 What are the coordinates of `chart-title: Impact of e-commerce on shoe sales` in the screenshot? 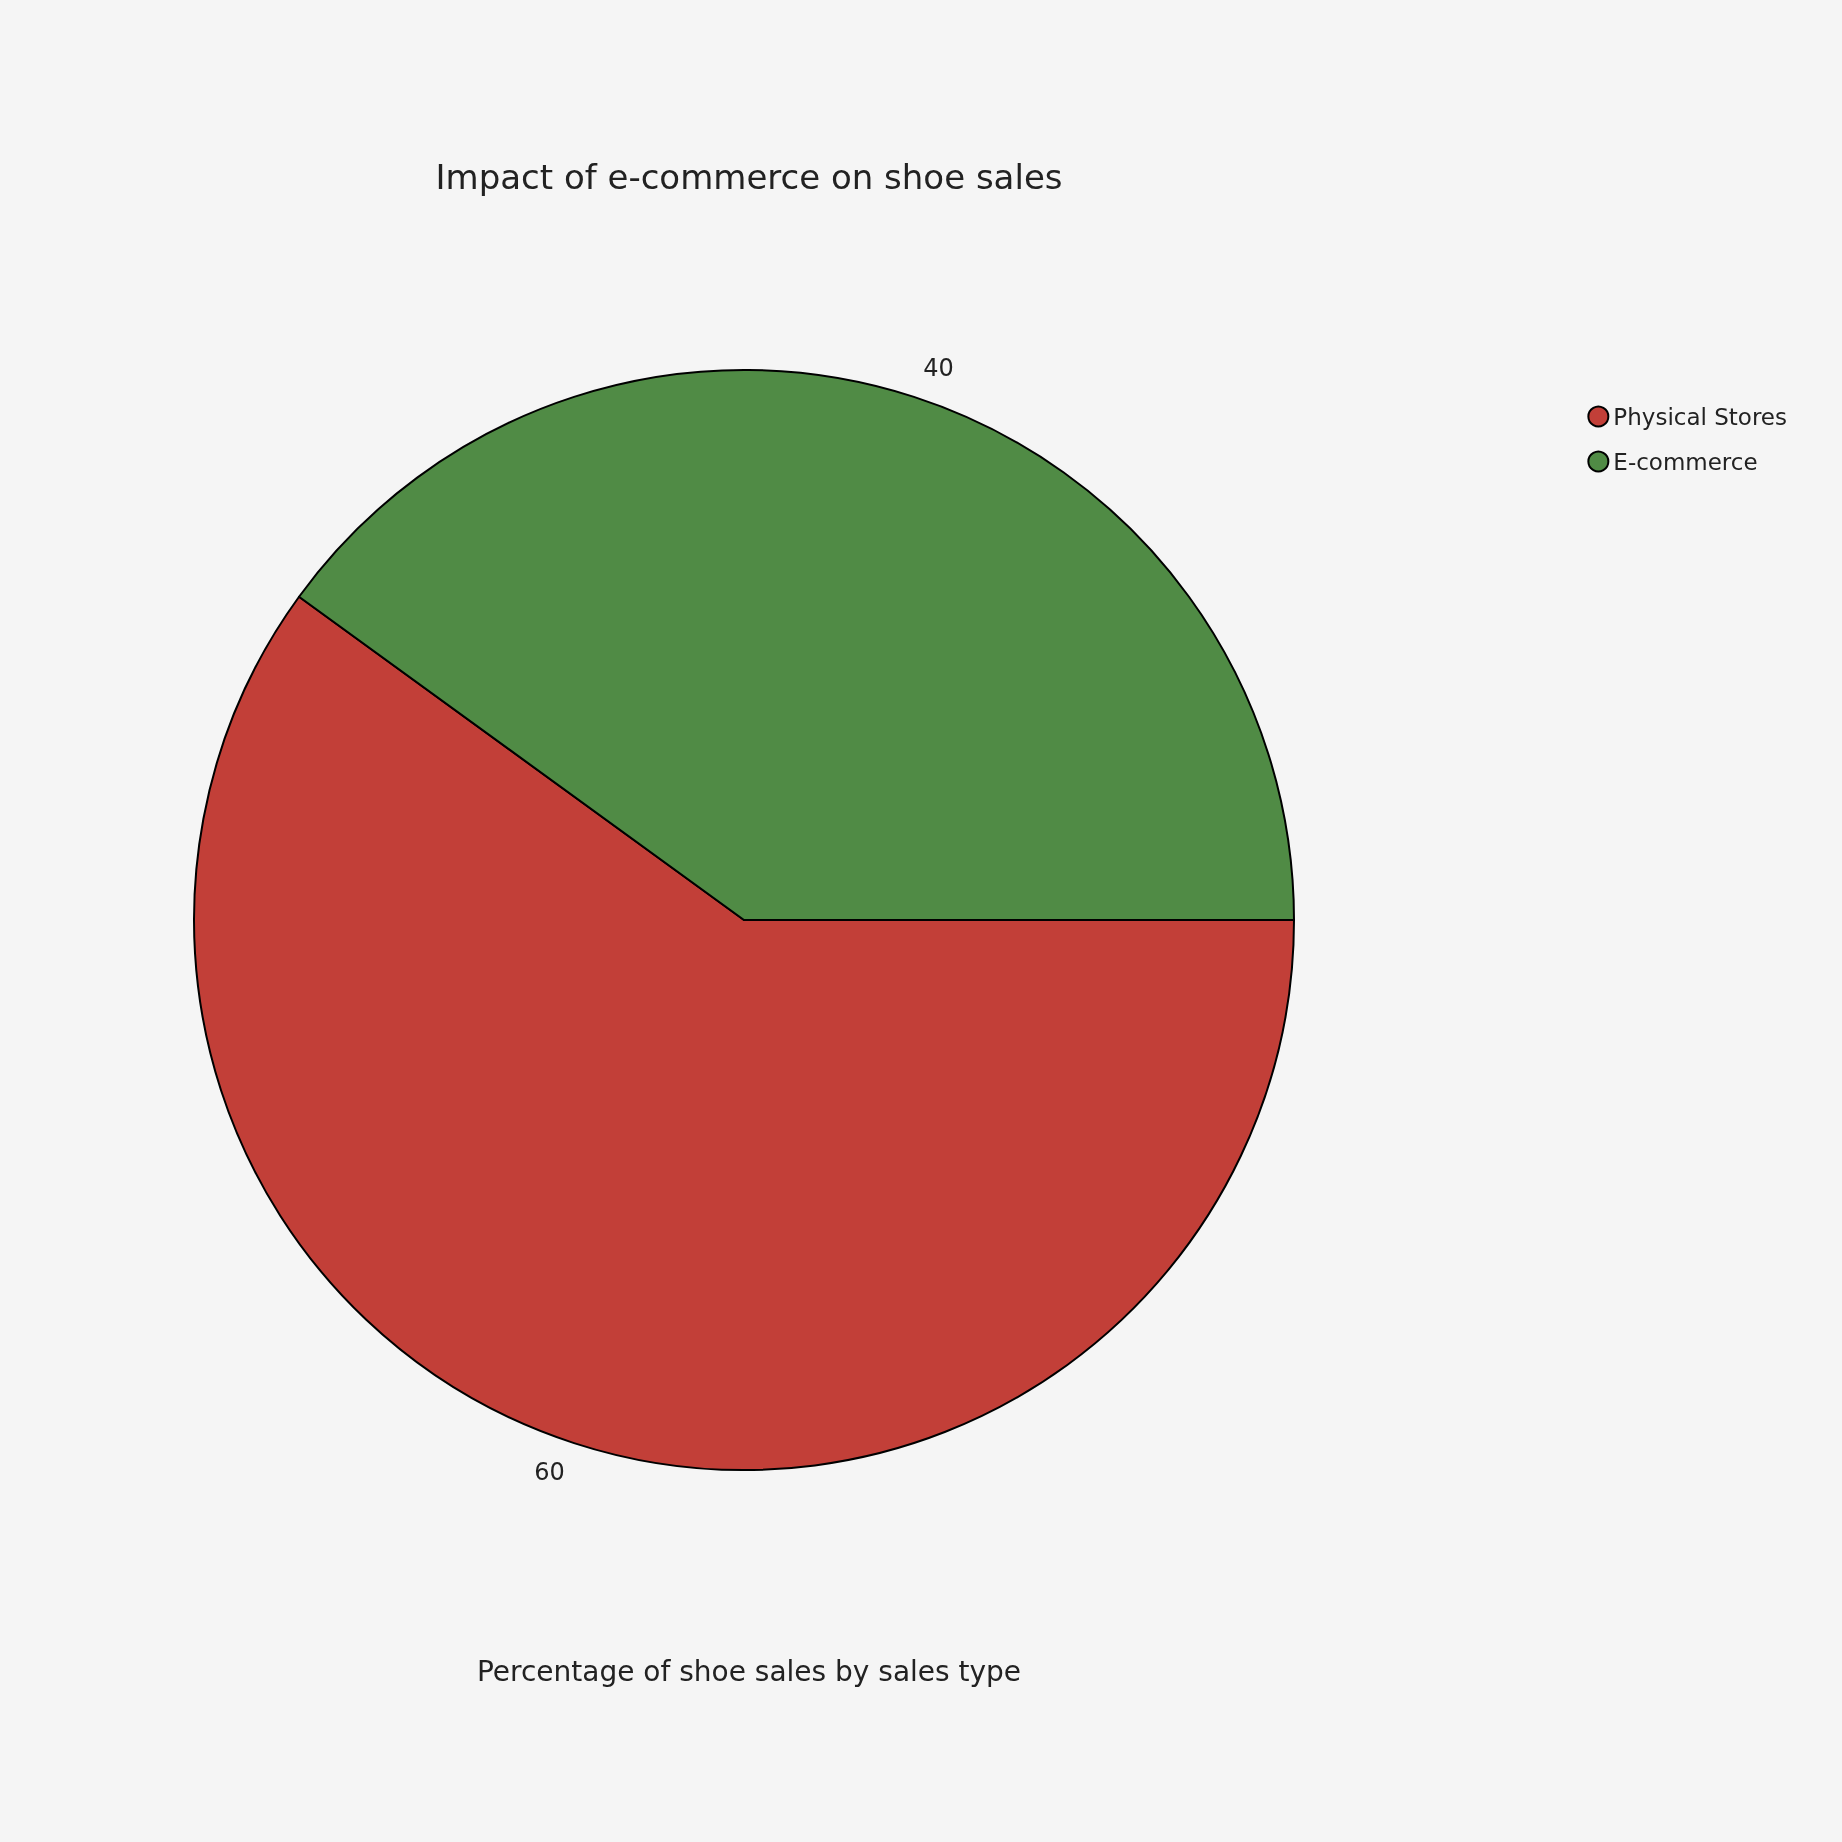 It's located at (749, 177).